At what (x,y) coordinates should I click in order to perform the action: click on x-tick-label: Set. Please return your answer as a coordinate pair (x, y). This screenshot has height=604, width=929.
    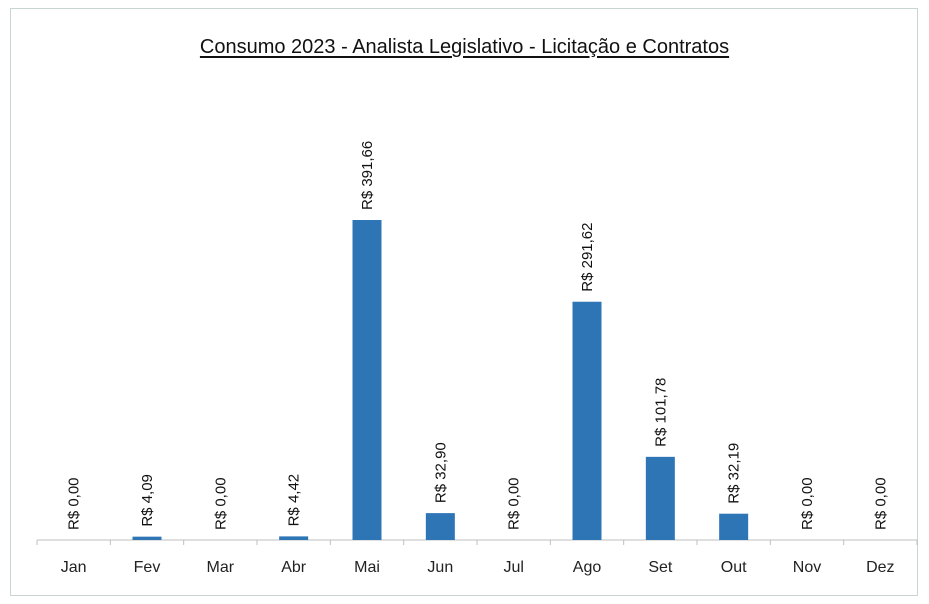
    Looking at the image, I should click on (660, 567).